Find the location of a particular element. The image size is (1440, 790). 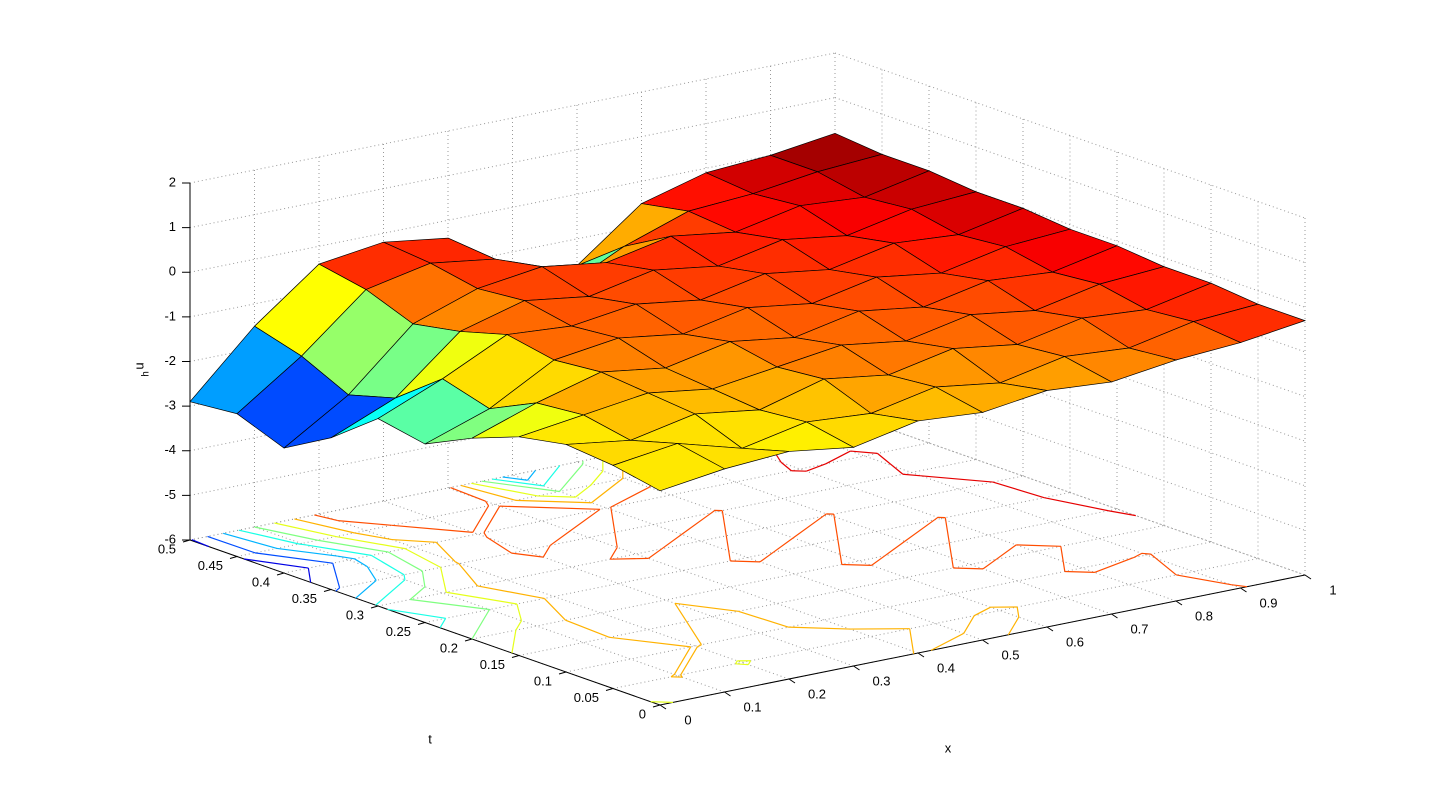

y-tick-label: 0.45 is located at coordinates (210, 565).